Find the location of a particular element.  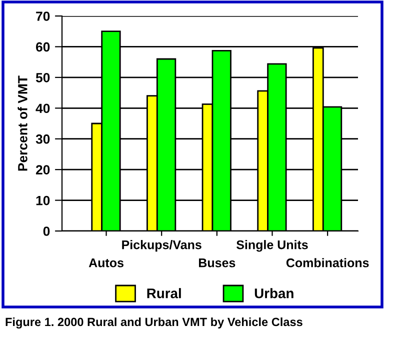

x-tick-label: Single Units is located at coordinates (272, 246).